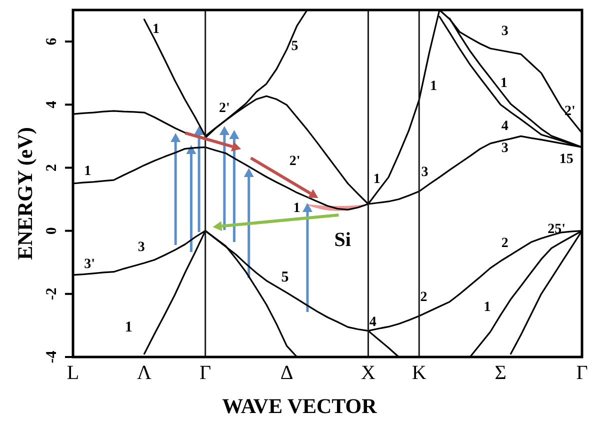 Image resolution: width=594 pixels, height=425 pixels. What do you see at coordinates (52, 294) in the screenshot?
I see `y-tick-label: -2` at bounding box center [52, 294].